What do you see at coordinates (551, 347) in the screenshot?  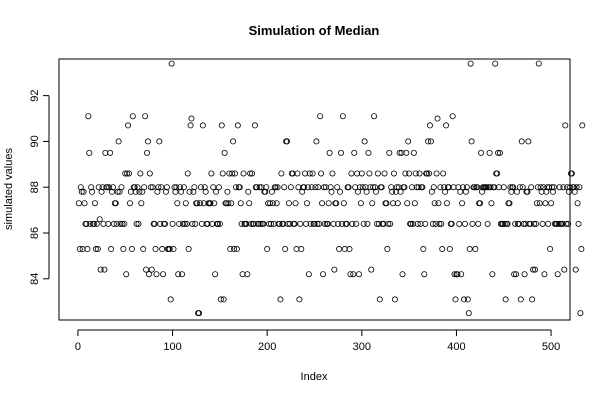 I see `x-tick-label: 500` at bounding box center [551, 347].